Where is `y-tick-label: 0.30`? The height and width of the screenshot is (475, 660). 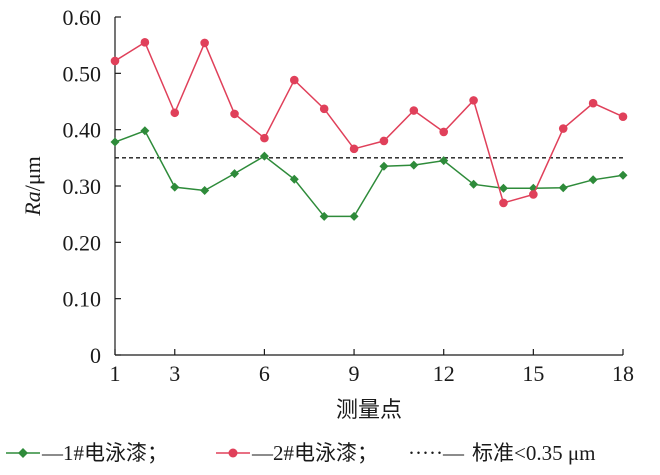 y-tick-label: 0.30 is located at coordinates (82, 186).